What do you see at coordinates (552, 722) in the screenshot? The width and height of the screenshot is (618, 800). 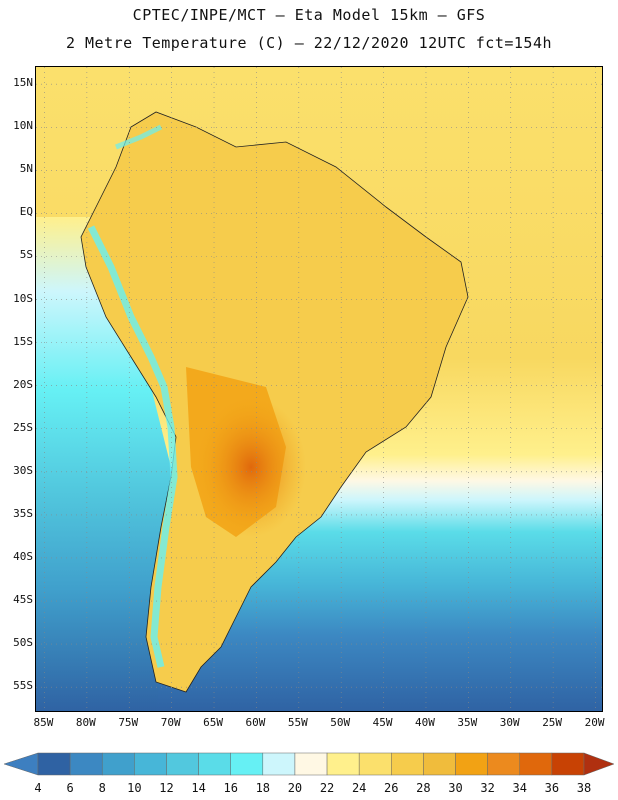 I see `longitude-label: 25W` at bounding box center [552, 722].